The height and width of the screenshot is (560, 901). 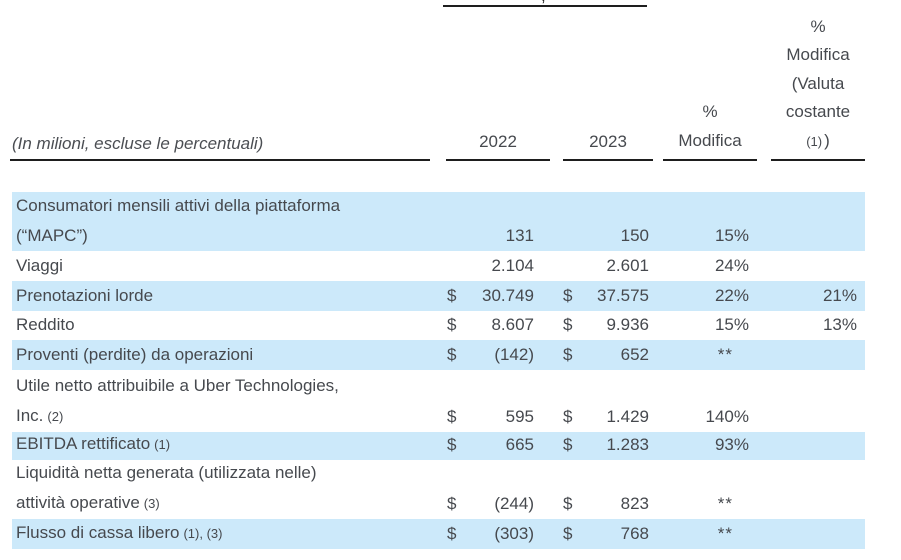 What do you see at coordinates (818, 26) in the screenshot?
I see `cc-header-line: %` at bounding box center [818, 26].